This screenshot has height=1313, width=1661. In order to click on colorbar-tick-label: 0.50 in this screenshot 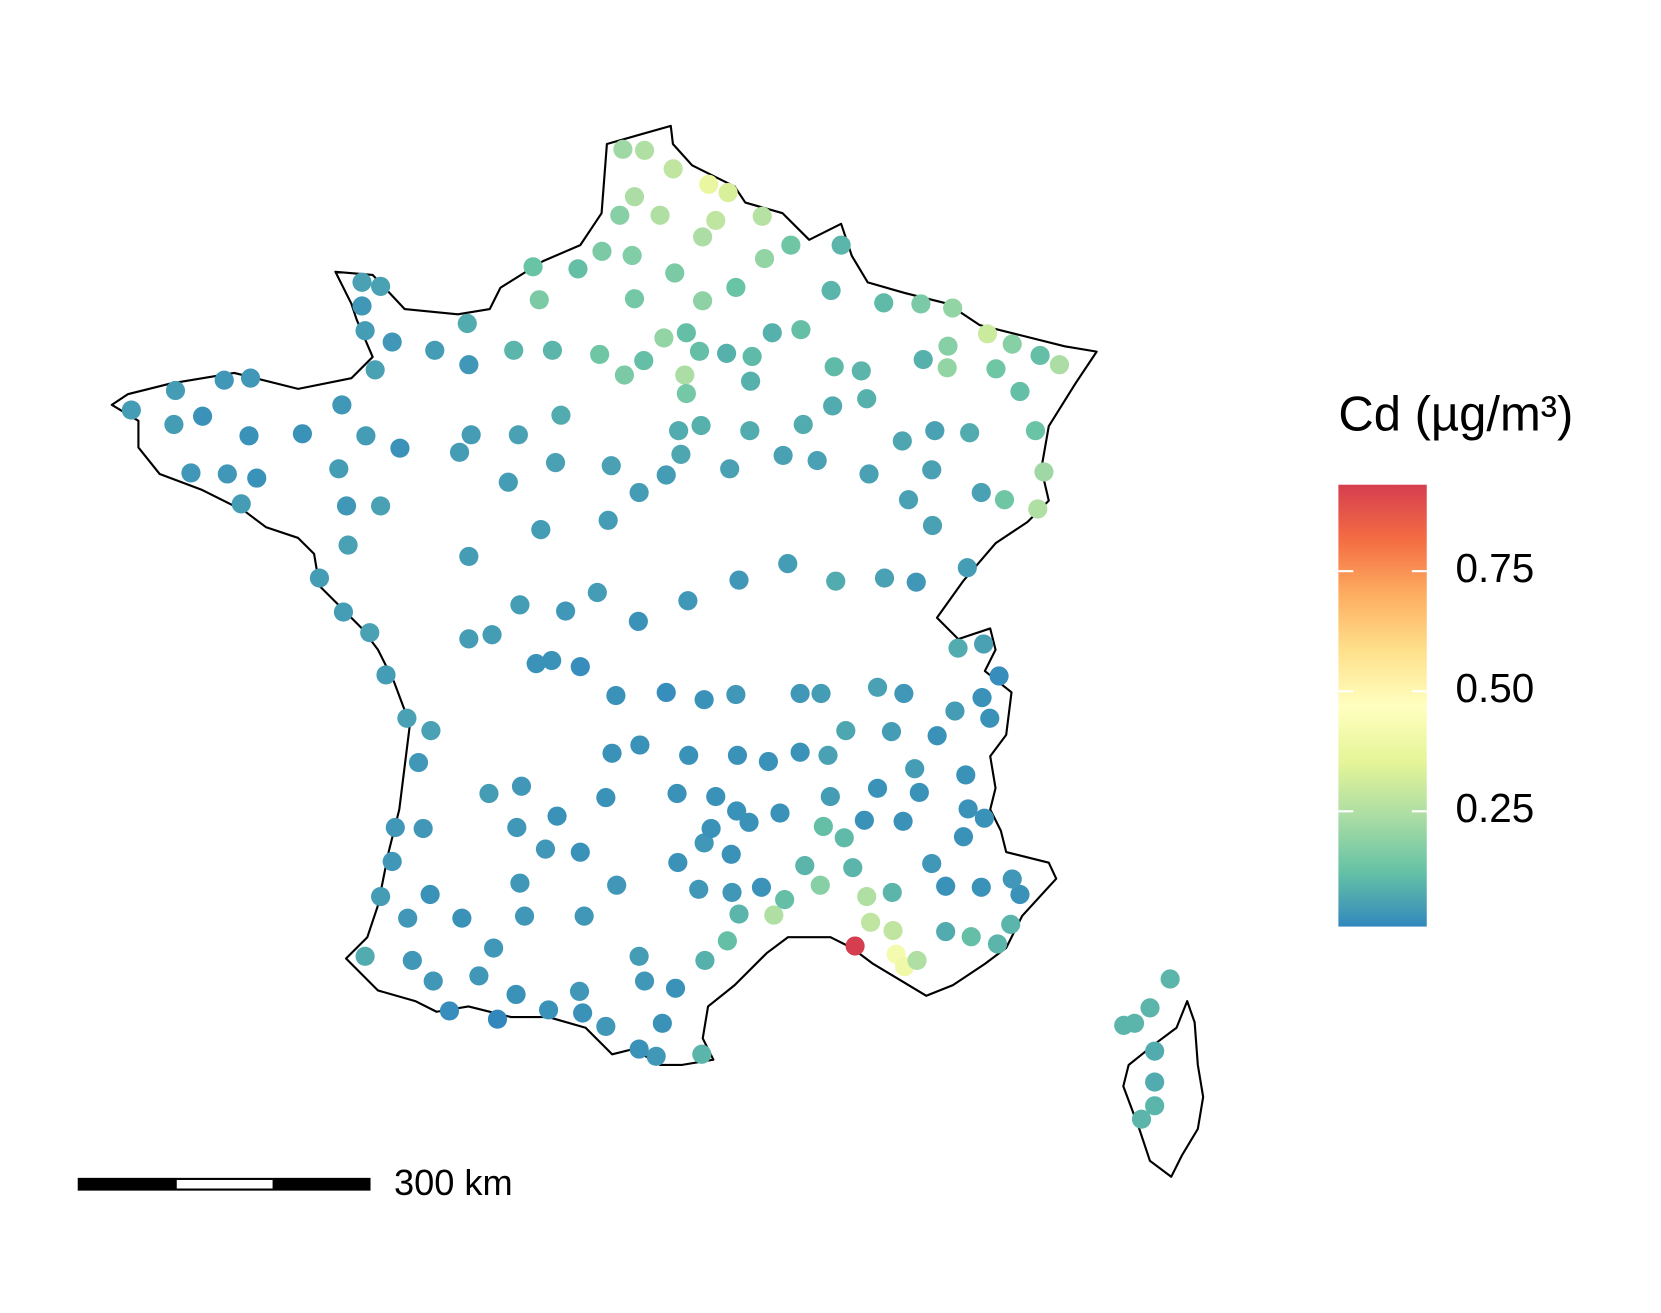, I will do `click(1495, 688)`.